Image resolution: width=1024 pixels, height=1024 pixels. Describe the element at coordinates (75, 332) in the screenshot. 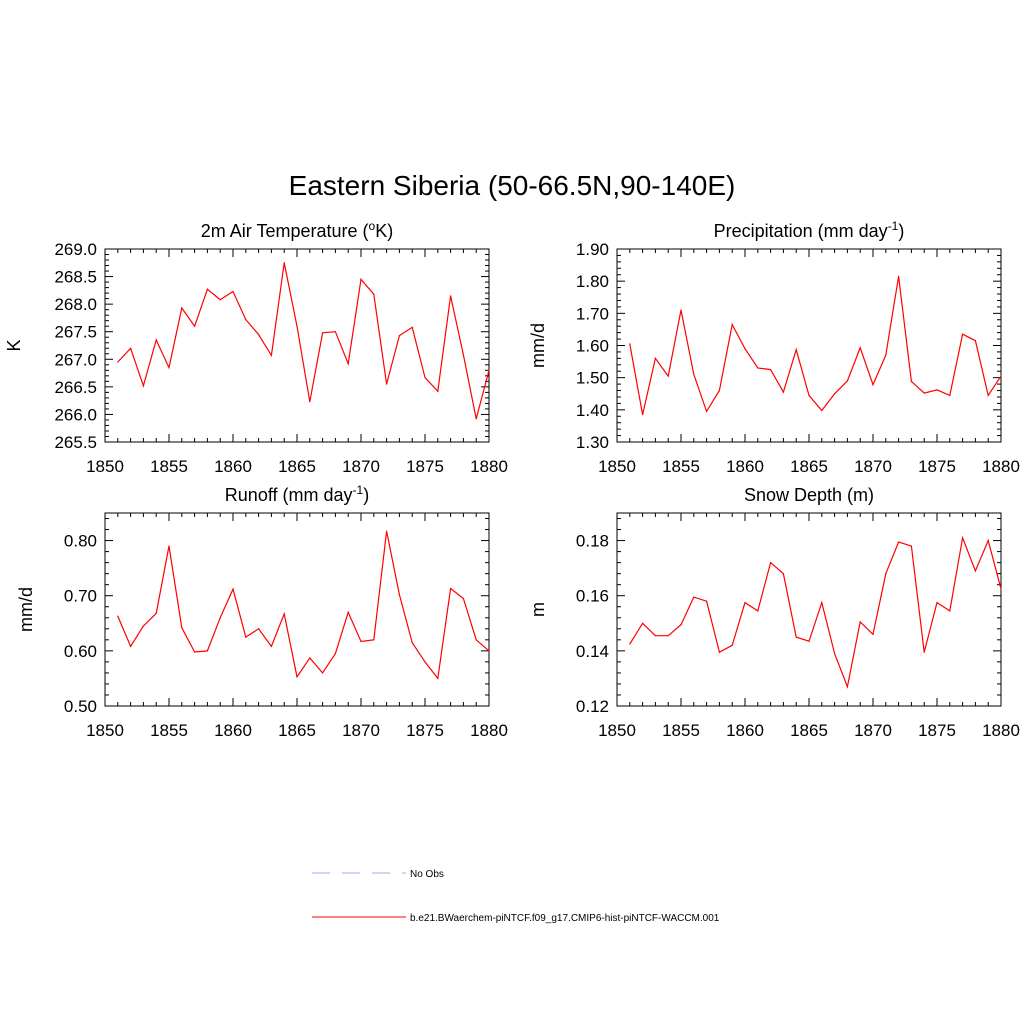

I see `y-tick-label: 267.5` at that location.